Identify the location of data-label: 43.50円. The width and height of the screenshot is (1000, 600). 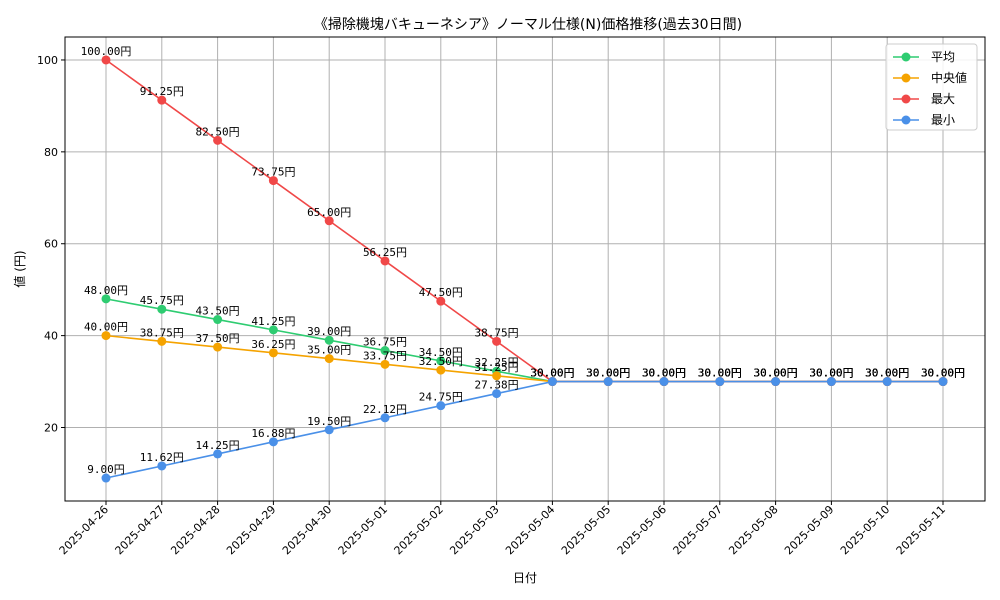
(218, 311).